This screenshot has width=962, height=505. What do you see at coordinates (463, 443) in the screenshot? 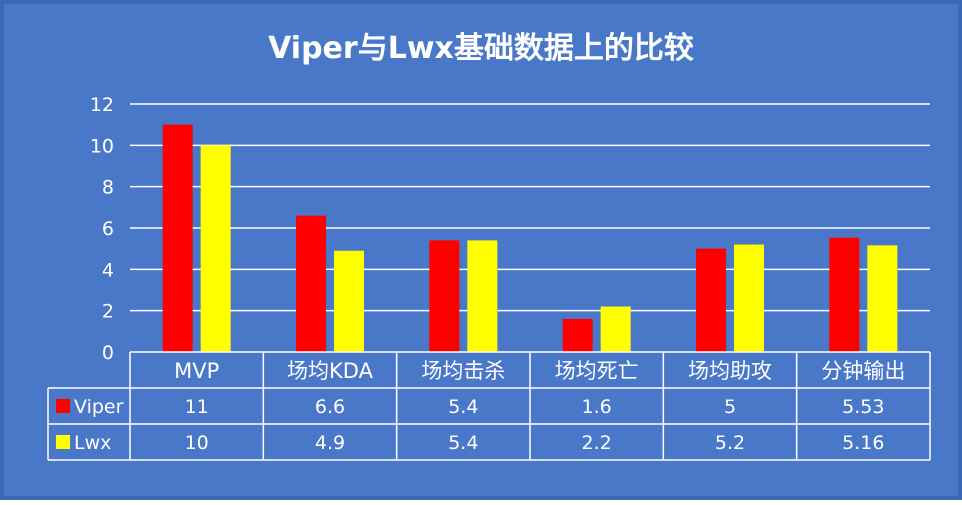
I see `table-cell-lwx-2: 5.4` at bounding box center [463, 443].